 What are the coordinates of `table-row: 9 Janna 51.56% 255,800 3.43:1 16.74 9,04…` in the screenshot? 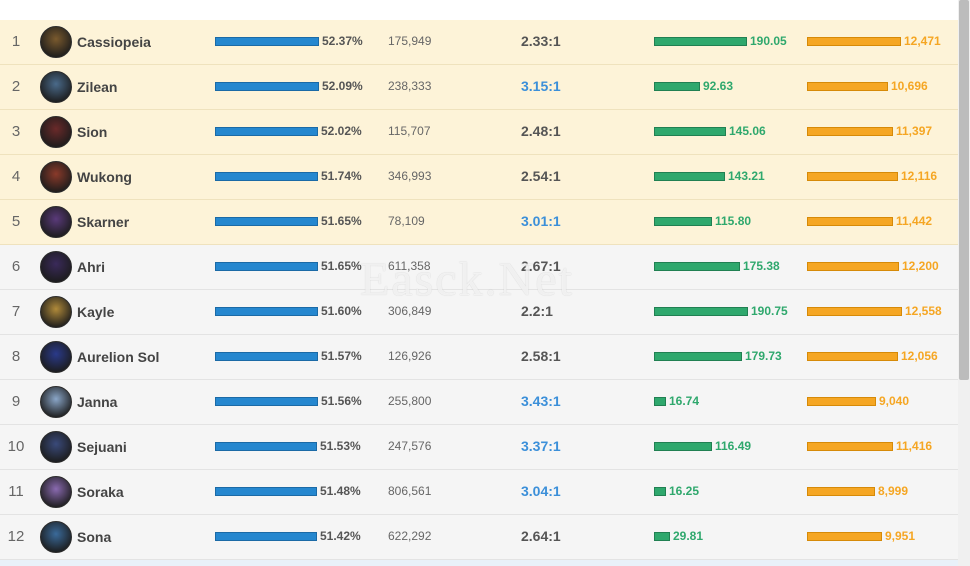 It's located at (479, 402).